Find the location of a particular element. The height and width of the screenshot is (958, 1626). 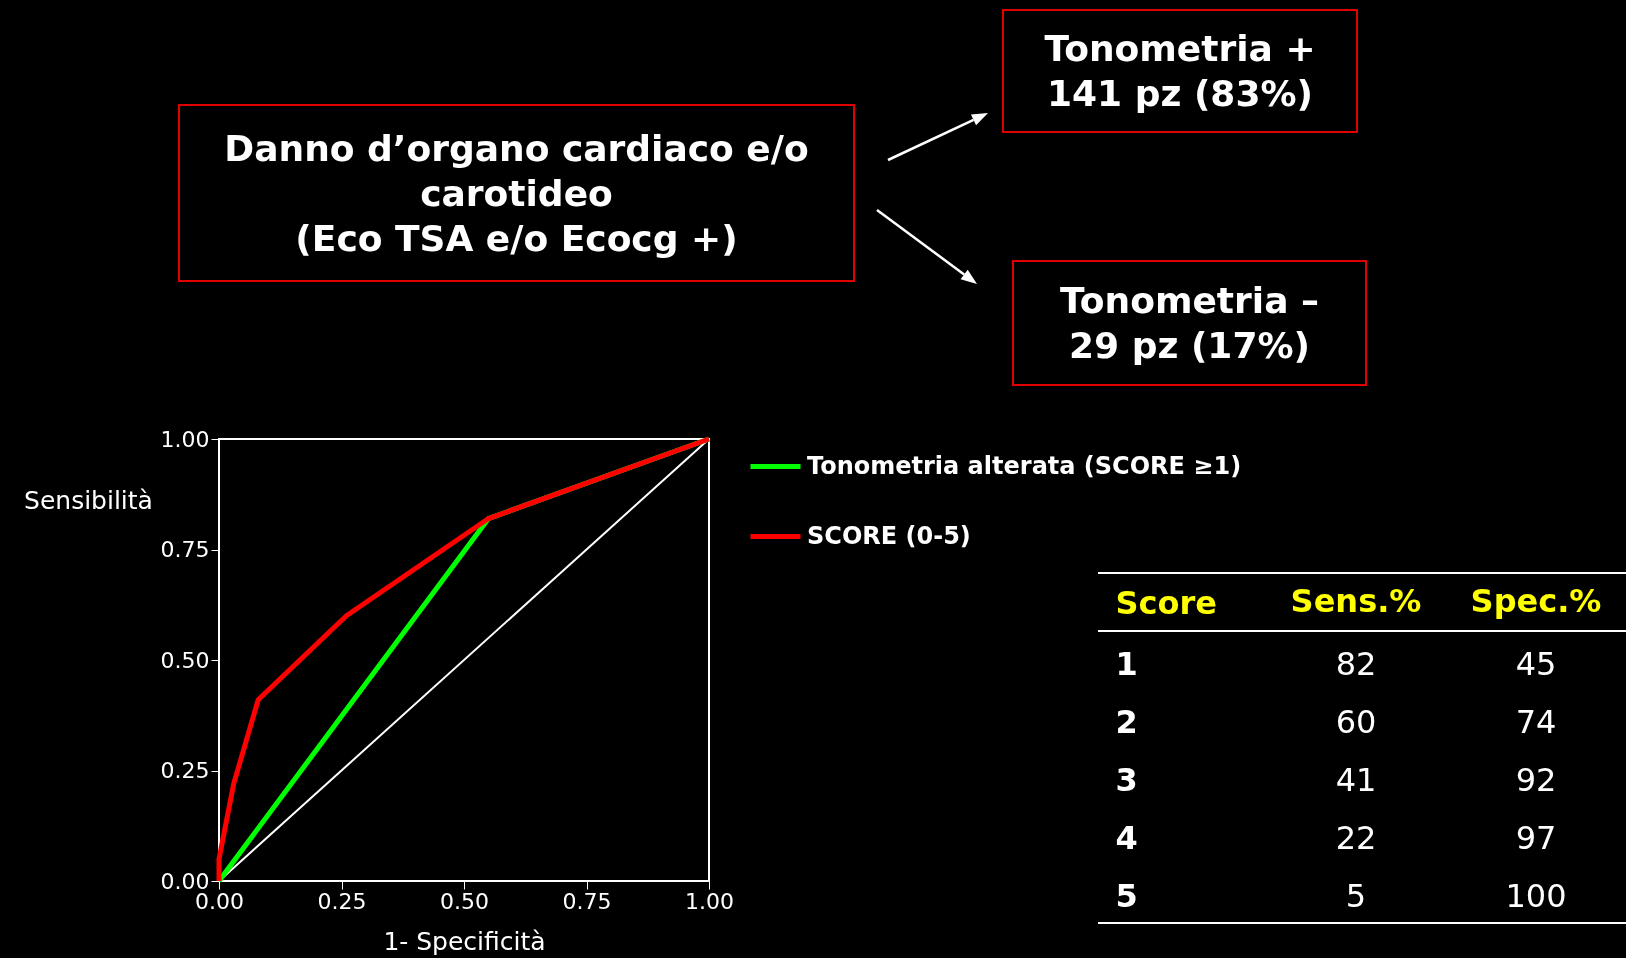

y-tick-label: 0.50 is located at coordinates (185, 660).